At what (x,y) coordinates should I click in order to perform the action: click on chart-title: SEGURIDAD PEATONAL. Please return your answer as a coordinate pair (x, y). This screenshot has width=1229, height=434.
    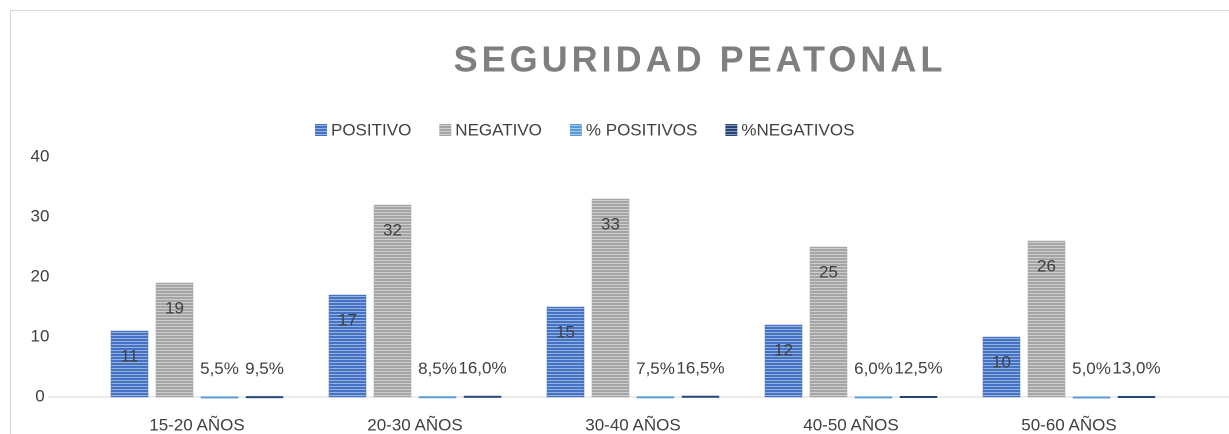
    Looking at the image, I should click on (700, 59).